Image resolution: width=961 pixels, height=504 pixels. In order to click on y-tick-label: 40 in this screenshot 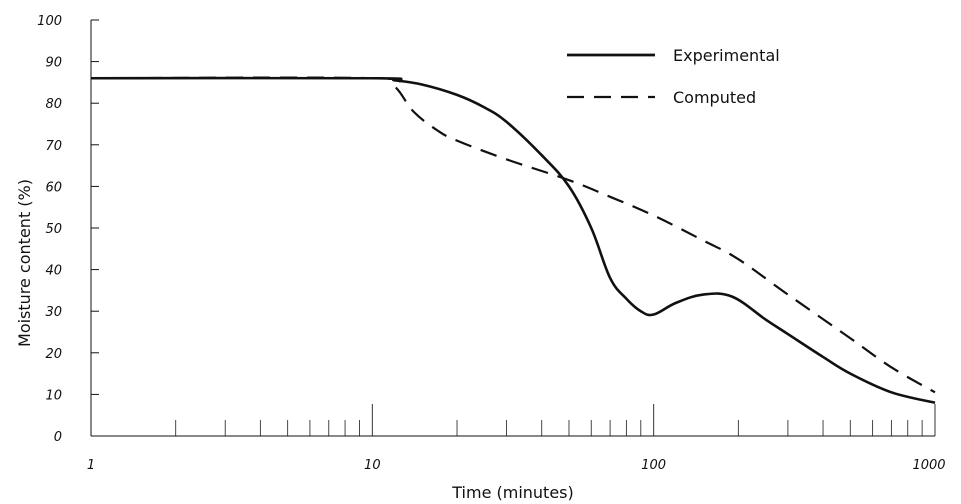, I will do `click(53, 271)`.